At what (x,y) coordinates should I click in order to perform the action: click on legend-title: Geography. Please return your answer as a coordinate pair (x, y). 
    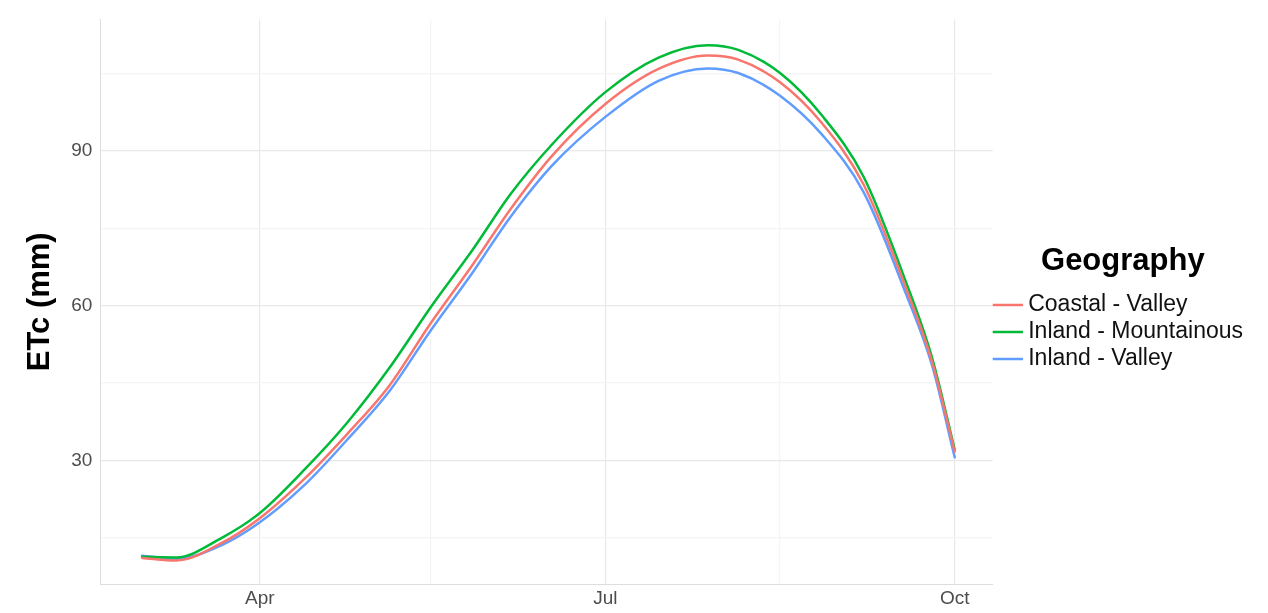
    Looking at the image, I should click on (1123, 260).